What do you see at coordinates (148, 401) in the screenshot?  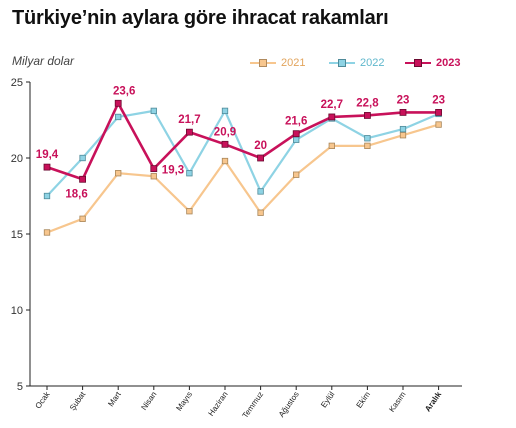 I see `x-tick-label: Nisan` at bounding box center [148, 401].